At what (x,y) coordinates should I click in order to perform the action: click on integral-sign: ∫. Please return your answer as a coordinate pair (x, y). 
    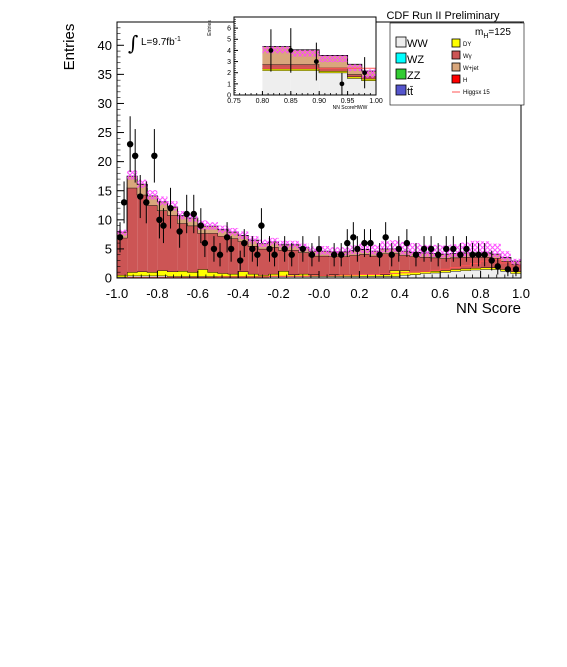
    Looking at the image, I should click on (133, 43).